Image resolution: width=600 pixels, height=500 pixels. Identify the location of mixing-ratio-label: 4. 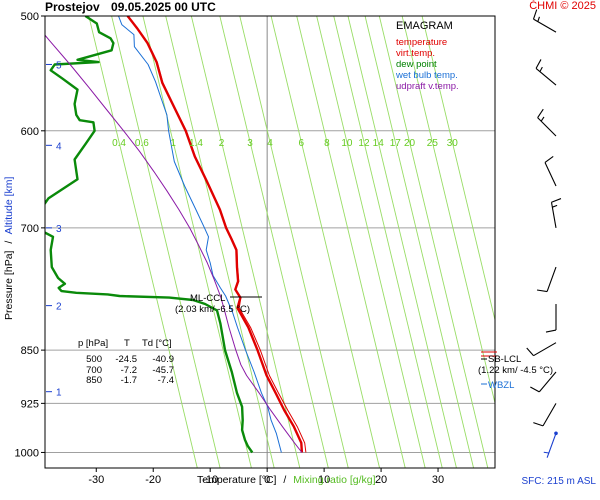
(270, 143).